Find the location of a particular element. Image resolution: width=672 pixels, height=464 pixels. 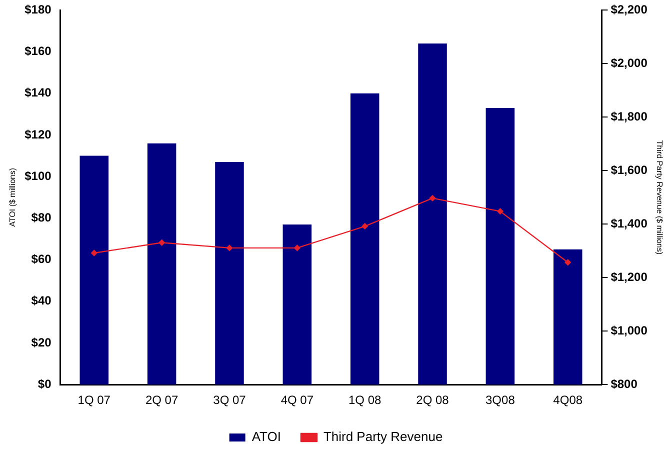

y-tick-label: $60 is located at coordinates (41, 259).